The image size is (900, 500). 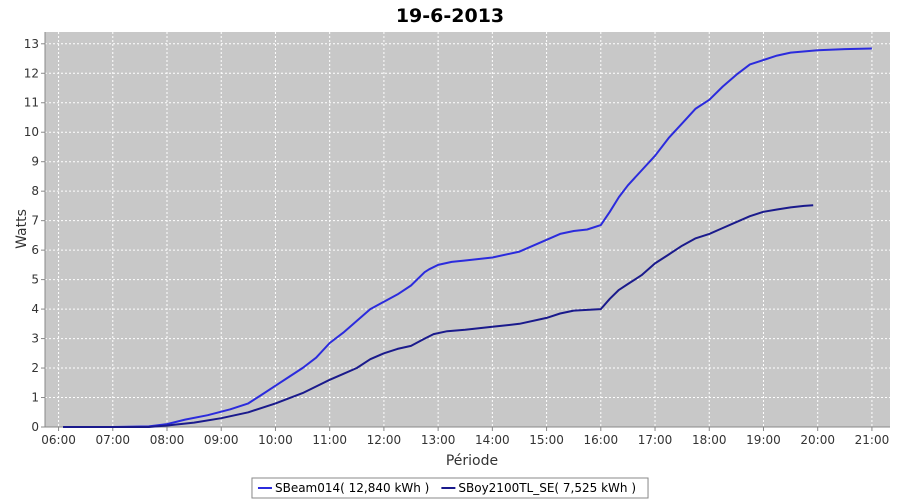 What do you see at coordinates (35, 221) in the screenshot?
I see `y-tick-label: 7` at bounding box center [35, 221].